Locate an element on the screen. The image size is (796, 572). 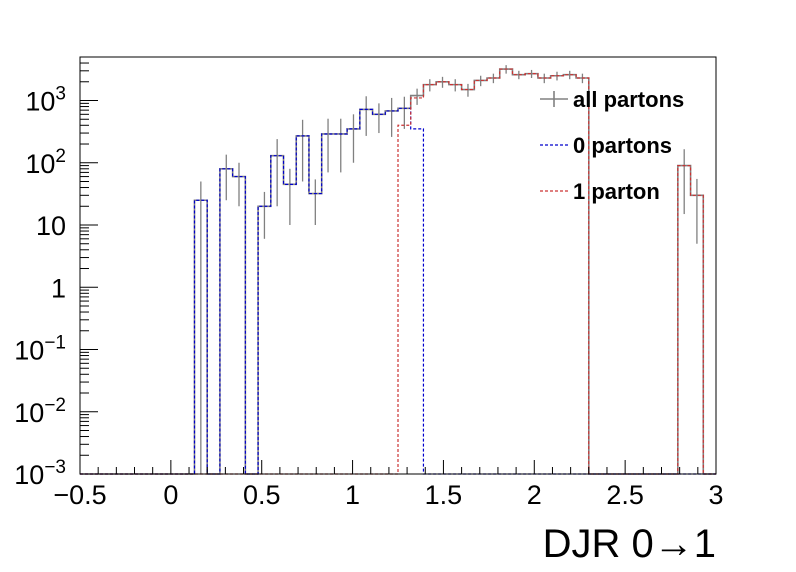
legend-label-1: 0 partons is located at coordinates (622, 145).